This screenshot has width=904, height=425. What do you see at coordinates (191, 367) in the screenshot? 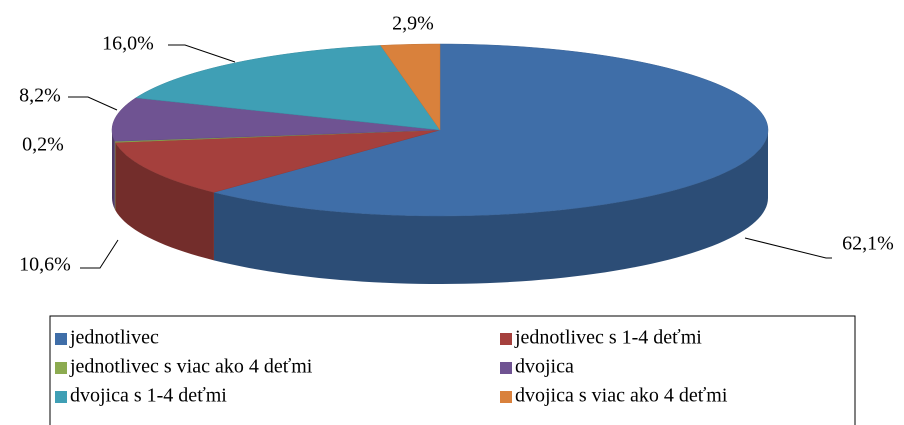
I see `legend-label: jednotlivec s viac ako 4 deťmi` at bounding box center [191, 367].